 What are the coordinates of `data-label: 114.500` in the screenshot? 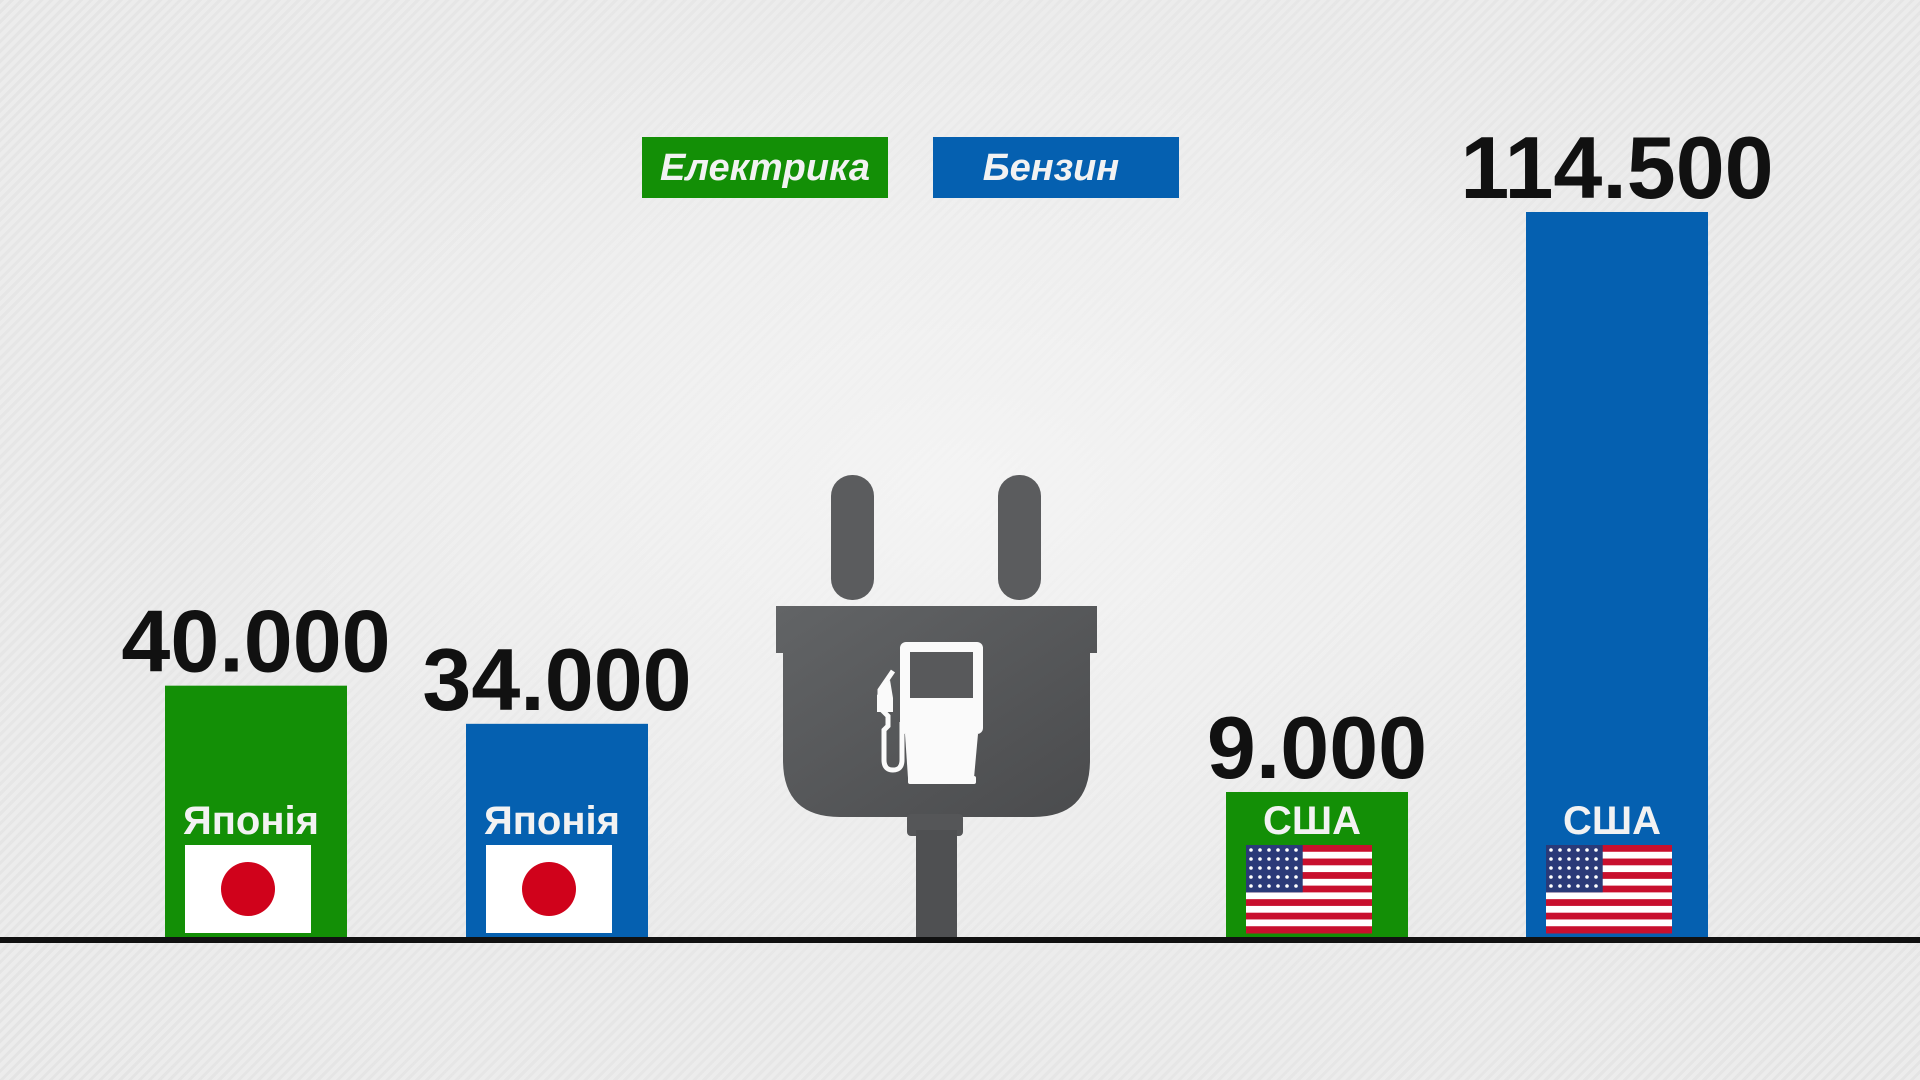 It's located at (1616, 167).